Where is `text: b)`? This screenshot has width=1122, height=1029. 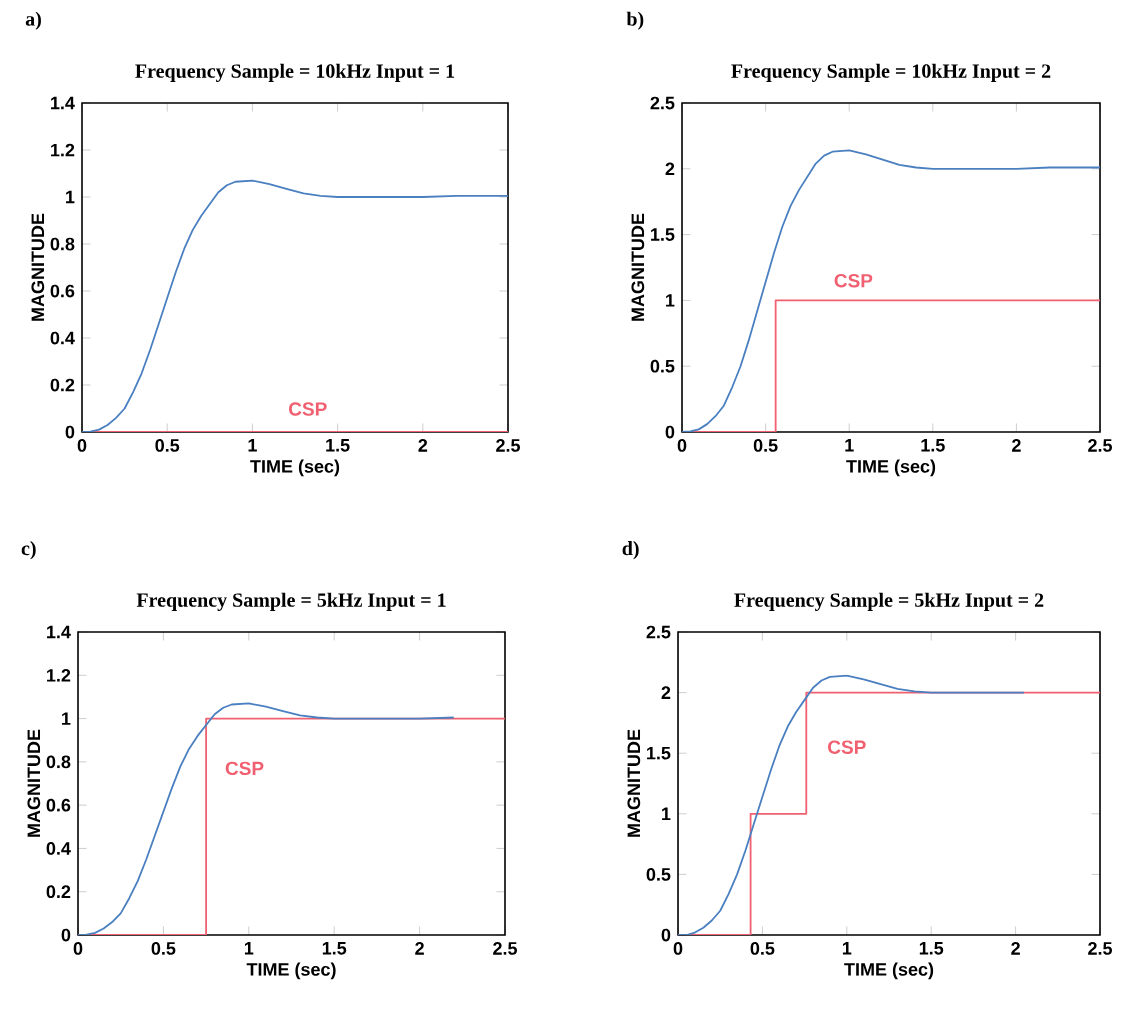 text: b) is located at coordinates (635, 20).